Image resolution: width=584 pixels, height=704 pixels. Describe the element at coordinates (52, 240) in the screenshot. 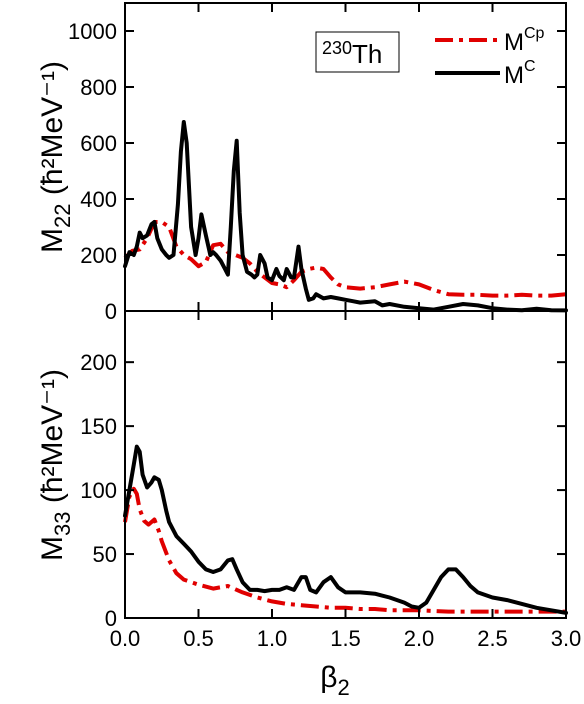

I see `top-ylabel-main: M` at that location.